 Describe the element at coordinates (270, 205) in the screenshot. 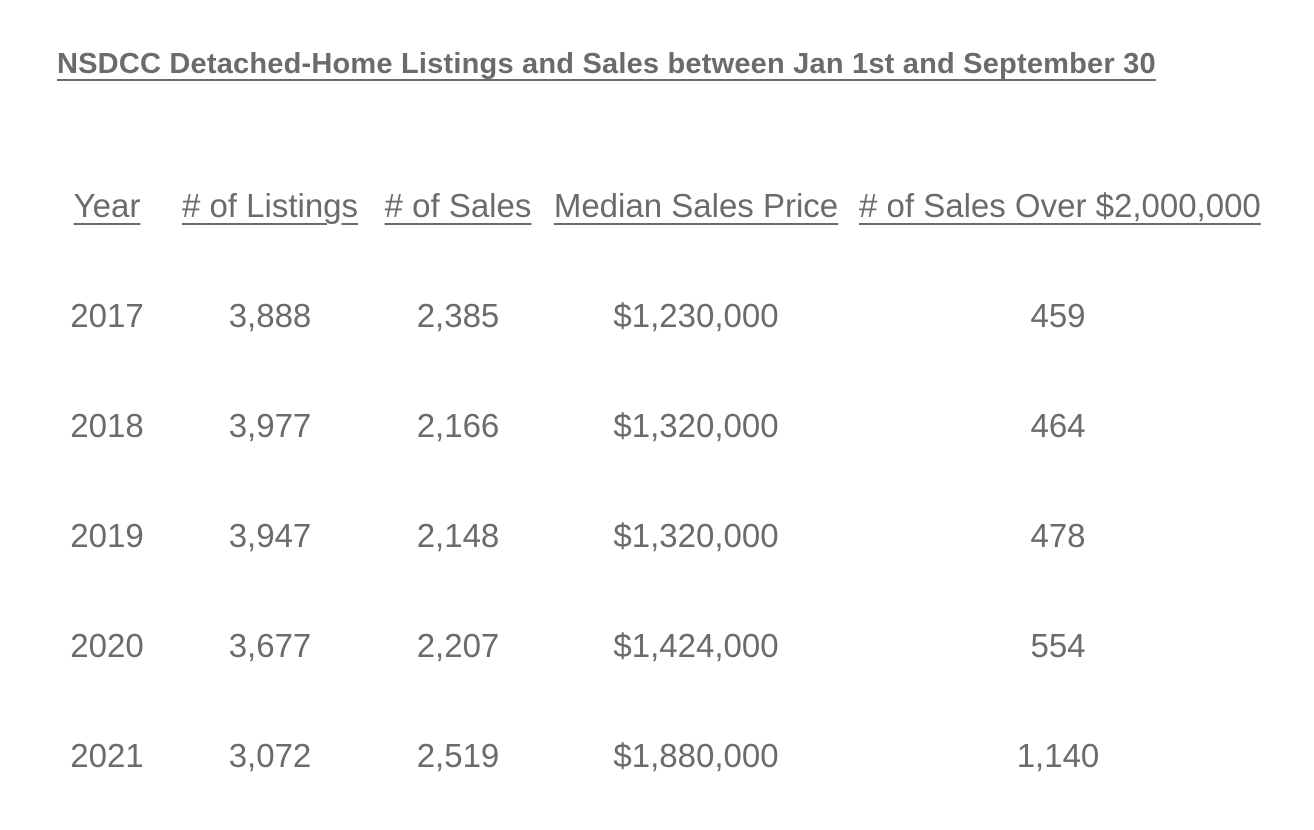

I see `col-header-listings: # of Listings` at that location.